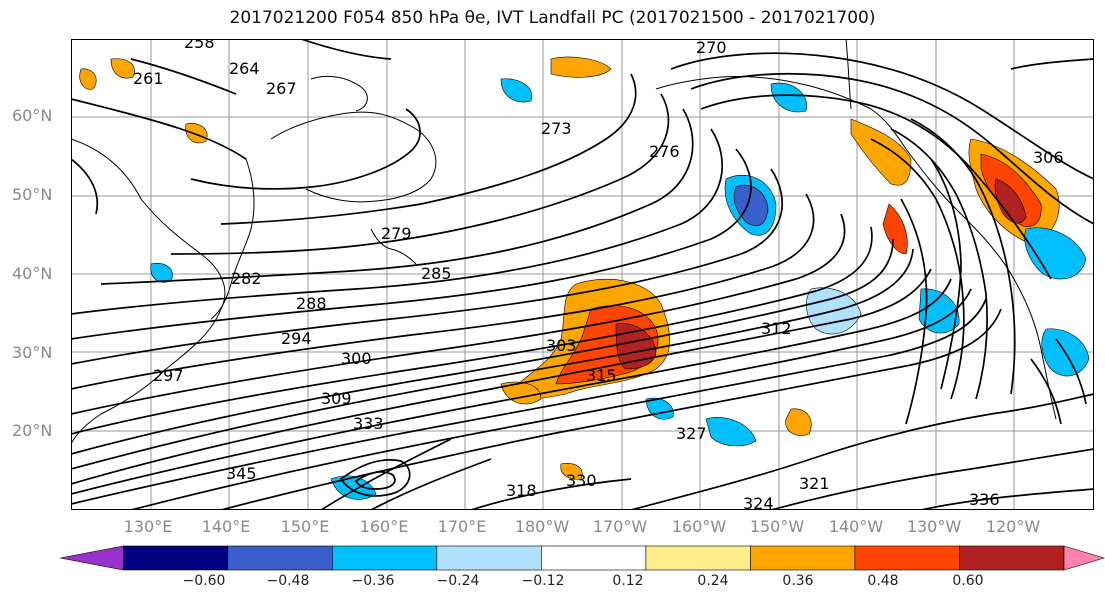 The image size is (1105, 603). What do you see at coordinates (244, 68) in the screenshot?
I see `contour-label-264: 264` at bounding box center [244, 68].